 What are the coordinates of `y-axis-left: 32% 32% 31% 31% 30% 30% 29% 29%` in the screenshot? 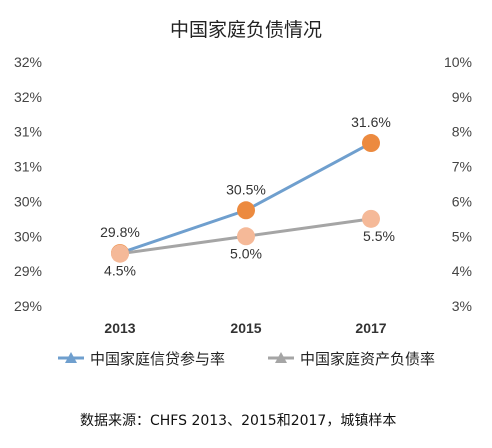 It's located at (28, 184).